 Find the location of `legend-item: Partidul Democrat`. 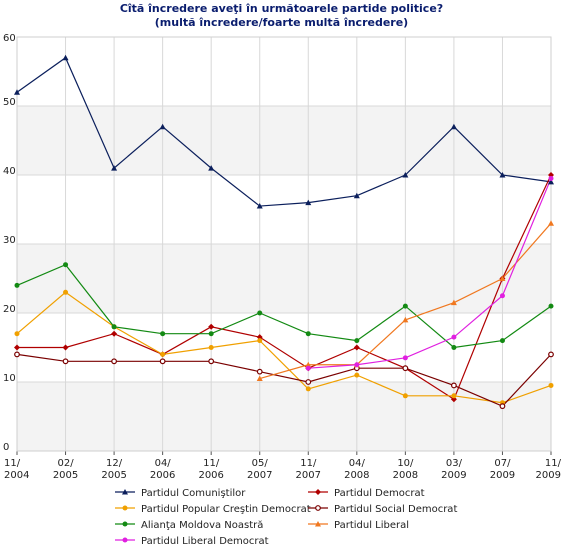

legend-item: Partidul Democrat is located at coordinates (366, 493).